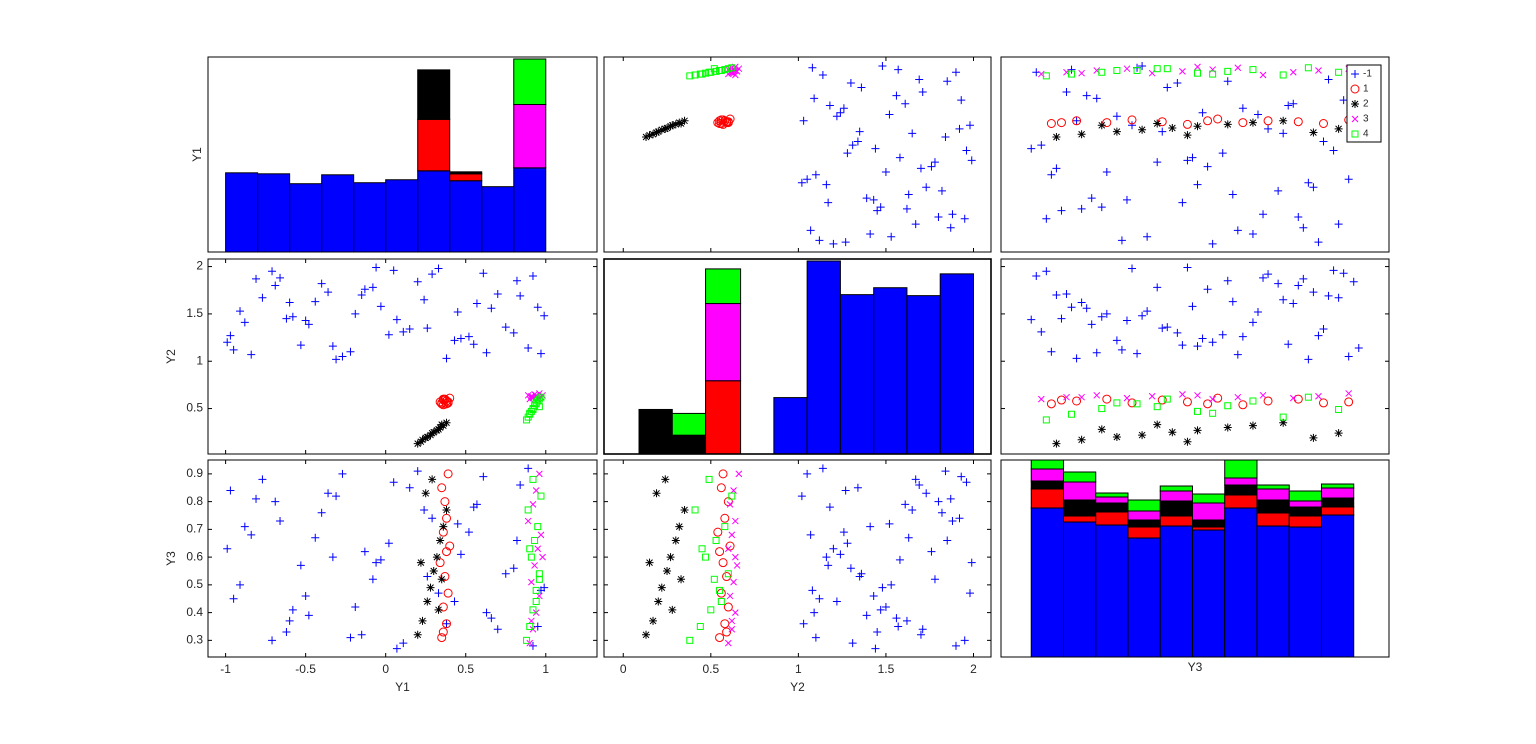  Describe the element at coordinates (1366, 89) in the screenshot. I see `legend-label: 1` at that location.